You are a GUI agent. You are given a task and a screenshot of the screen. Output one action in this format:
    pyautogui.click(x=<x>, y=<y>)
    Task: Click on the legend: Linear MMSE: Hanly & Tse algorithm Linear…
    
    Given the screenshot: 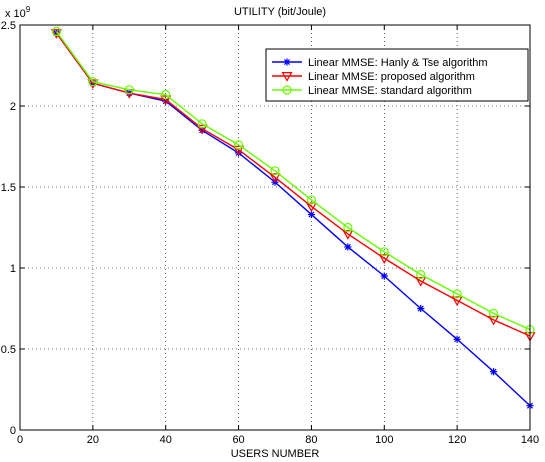 What is the action you would take?
    pyautogui.click(x=397, y=75)
    